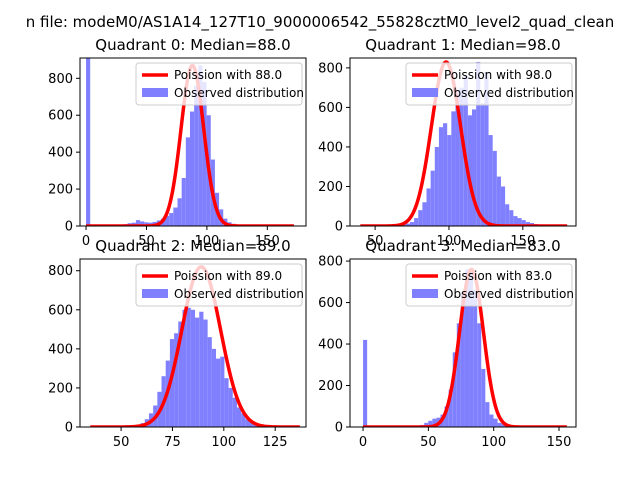 This screenshot has width=640, height=480. What do you see at coordinates (462, 45) in the screenshot?
I see `subplot-title: Quadrant 1: Median=98.0` at bounding box center [462, 45].